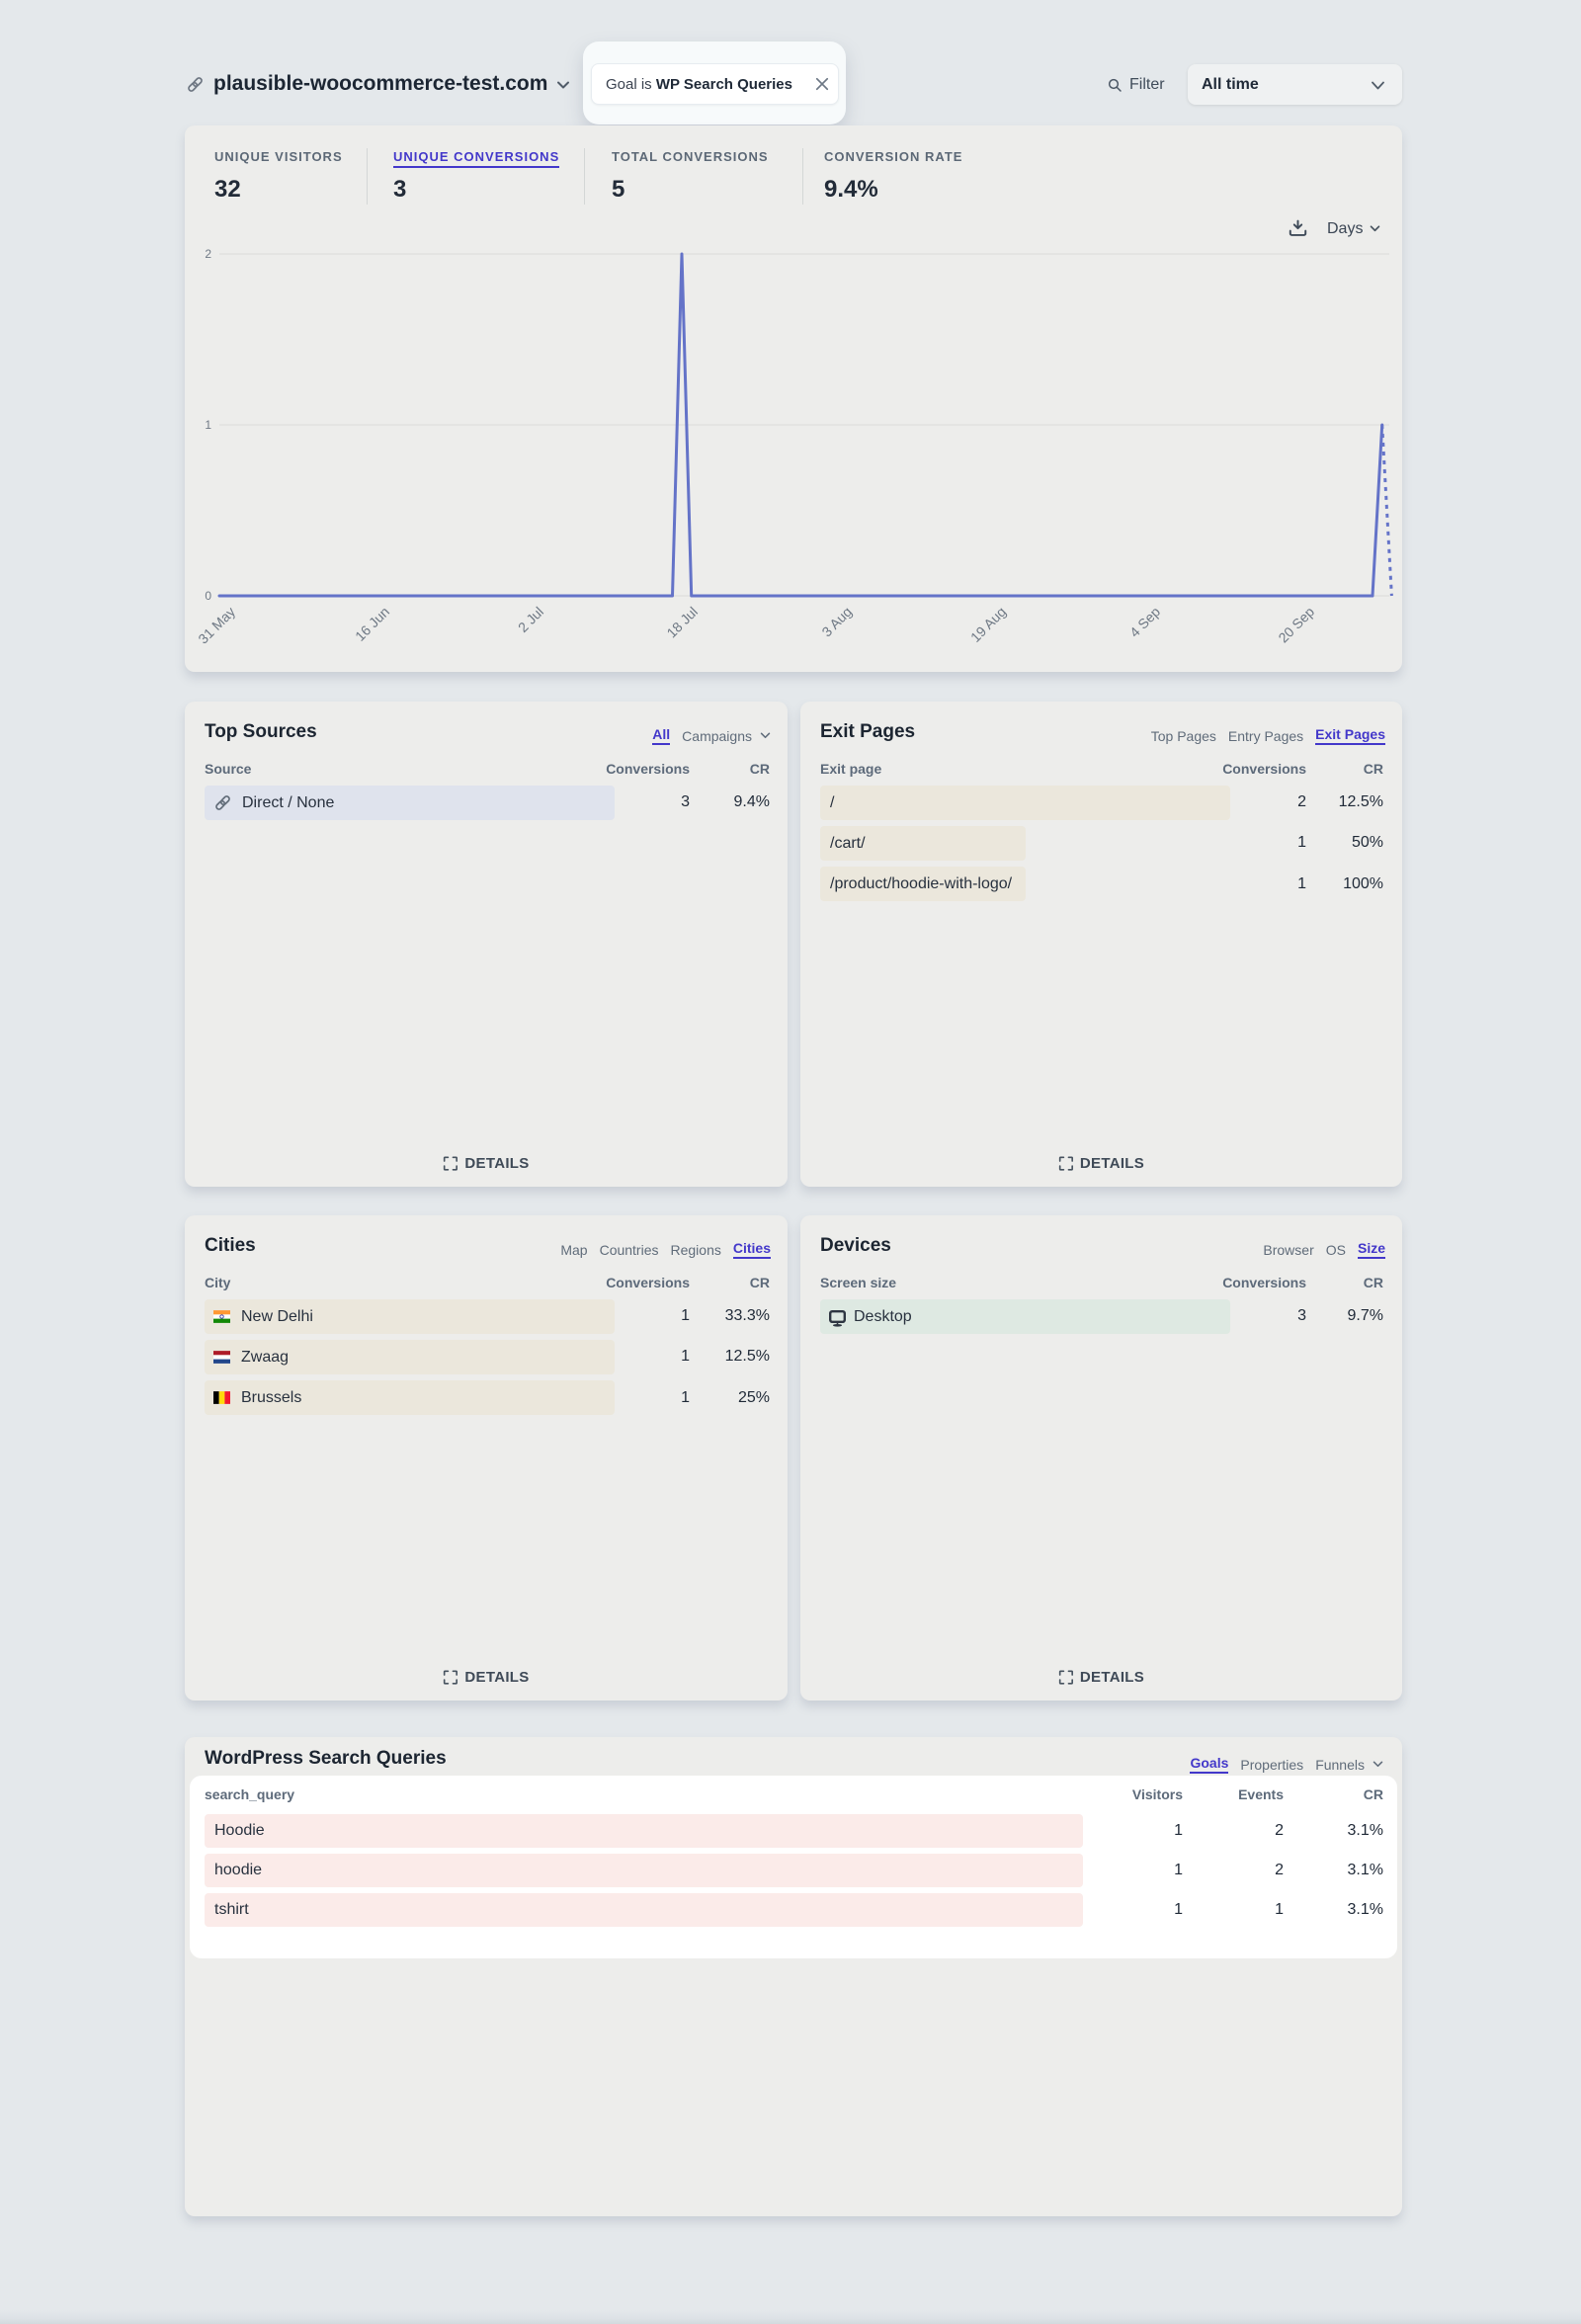 This screenshot has width=1581, height=2324. Describe the element at coordinates (208, 425) in the screenshot. I see `svg-text: 1` at that location.